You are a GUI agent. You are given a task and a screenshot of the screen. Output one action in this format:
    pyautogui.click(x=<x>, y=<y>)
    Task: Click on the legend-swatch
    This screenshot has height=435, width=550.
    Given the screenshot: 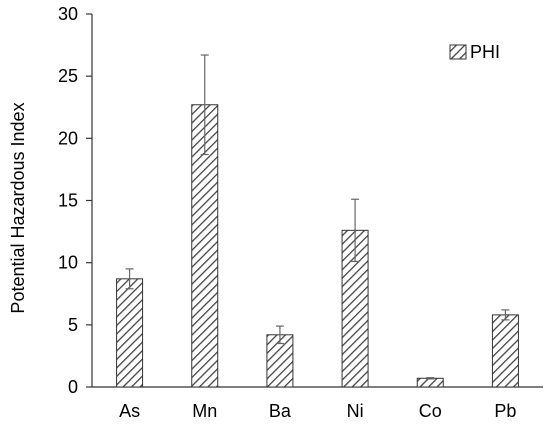 What is the action you would take?
    pyautogui.click(x=458, y=52)
    